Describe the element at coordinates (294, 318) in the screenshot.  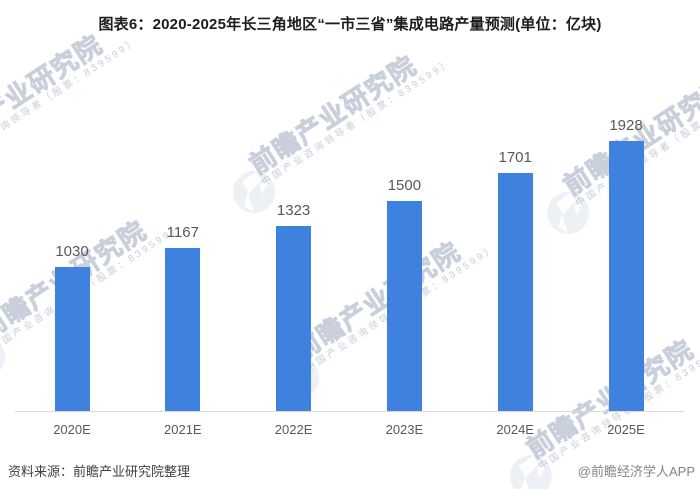
I see `bar-2022E` at that location.